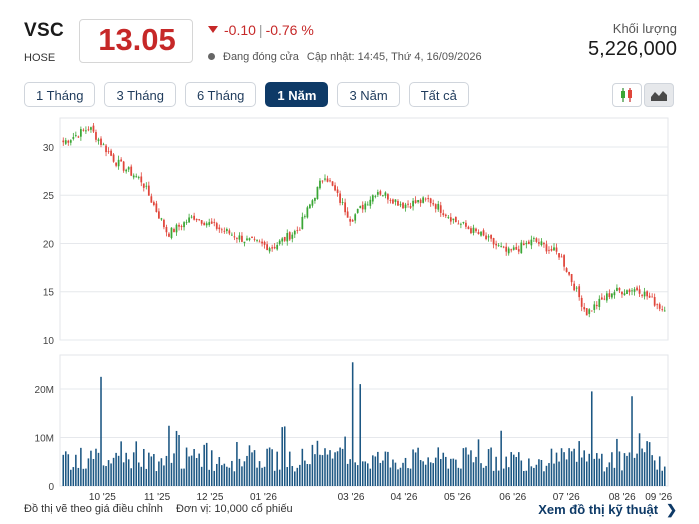 The image size is (699, 524). Describe the element at coordinates (263, 497) in the screenshot. I see `x-tick-label: 01 '26` at that location.